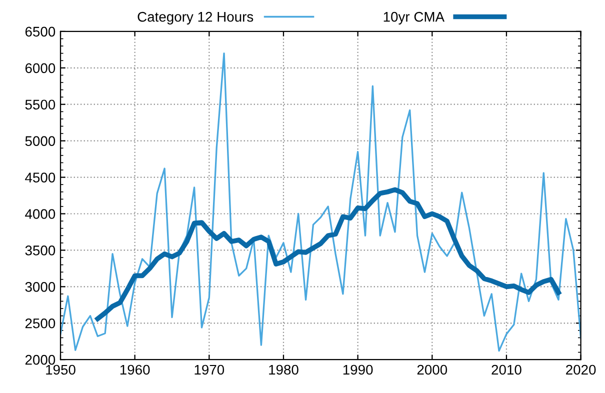  I want to click on x-tick-label: 1960, so click(135, 369).